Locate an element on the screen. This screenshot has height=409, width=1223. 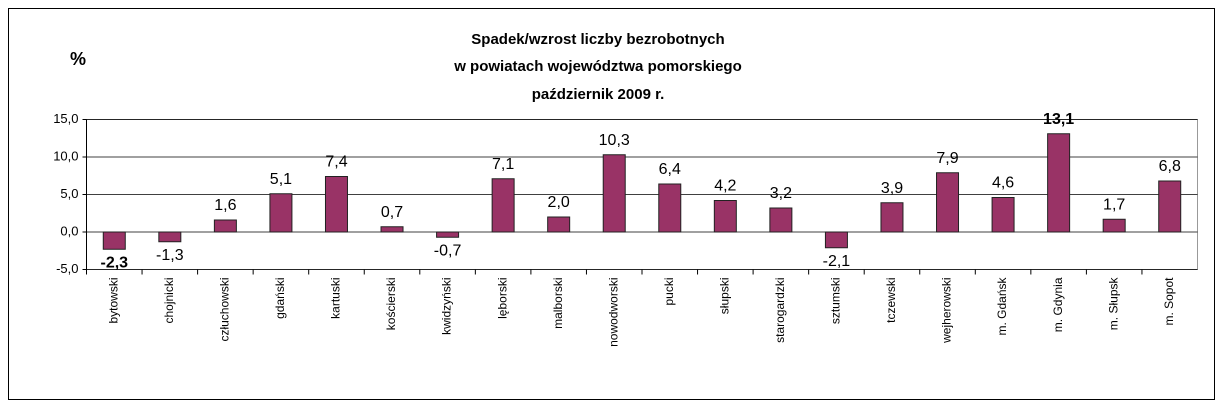
data-label: 7,4 is located at coordinates (336, 162).